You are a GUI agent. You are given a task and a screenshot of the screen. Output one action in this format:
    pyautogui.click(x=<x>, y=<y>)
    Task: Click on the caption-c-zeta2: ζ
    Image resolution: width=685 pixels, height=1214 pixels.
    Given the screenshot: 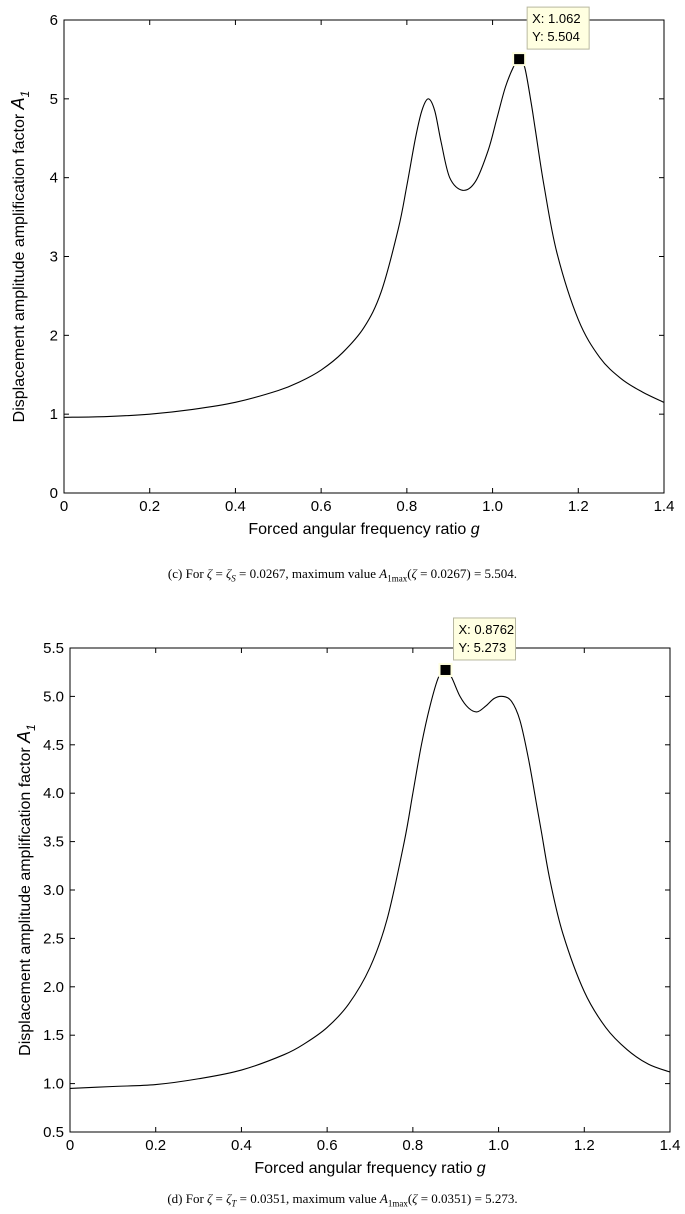 What is the action you would take?
    pyautogui.click(x=414, y=573)
    